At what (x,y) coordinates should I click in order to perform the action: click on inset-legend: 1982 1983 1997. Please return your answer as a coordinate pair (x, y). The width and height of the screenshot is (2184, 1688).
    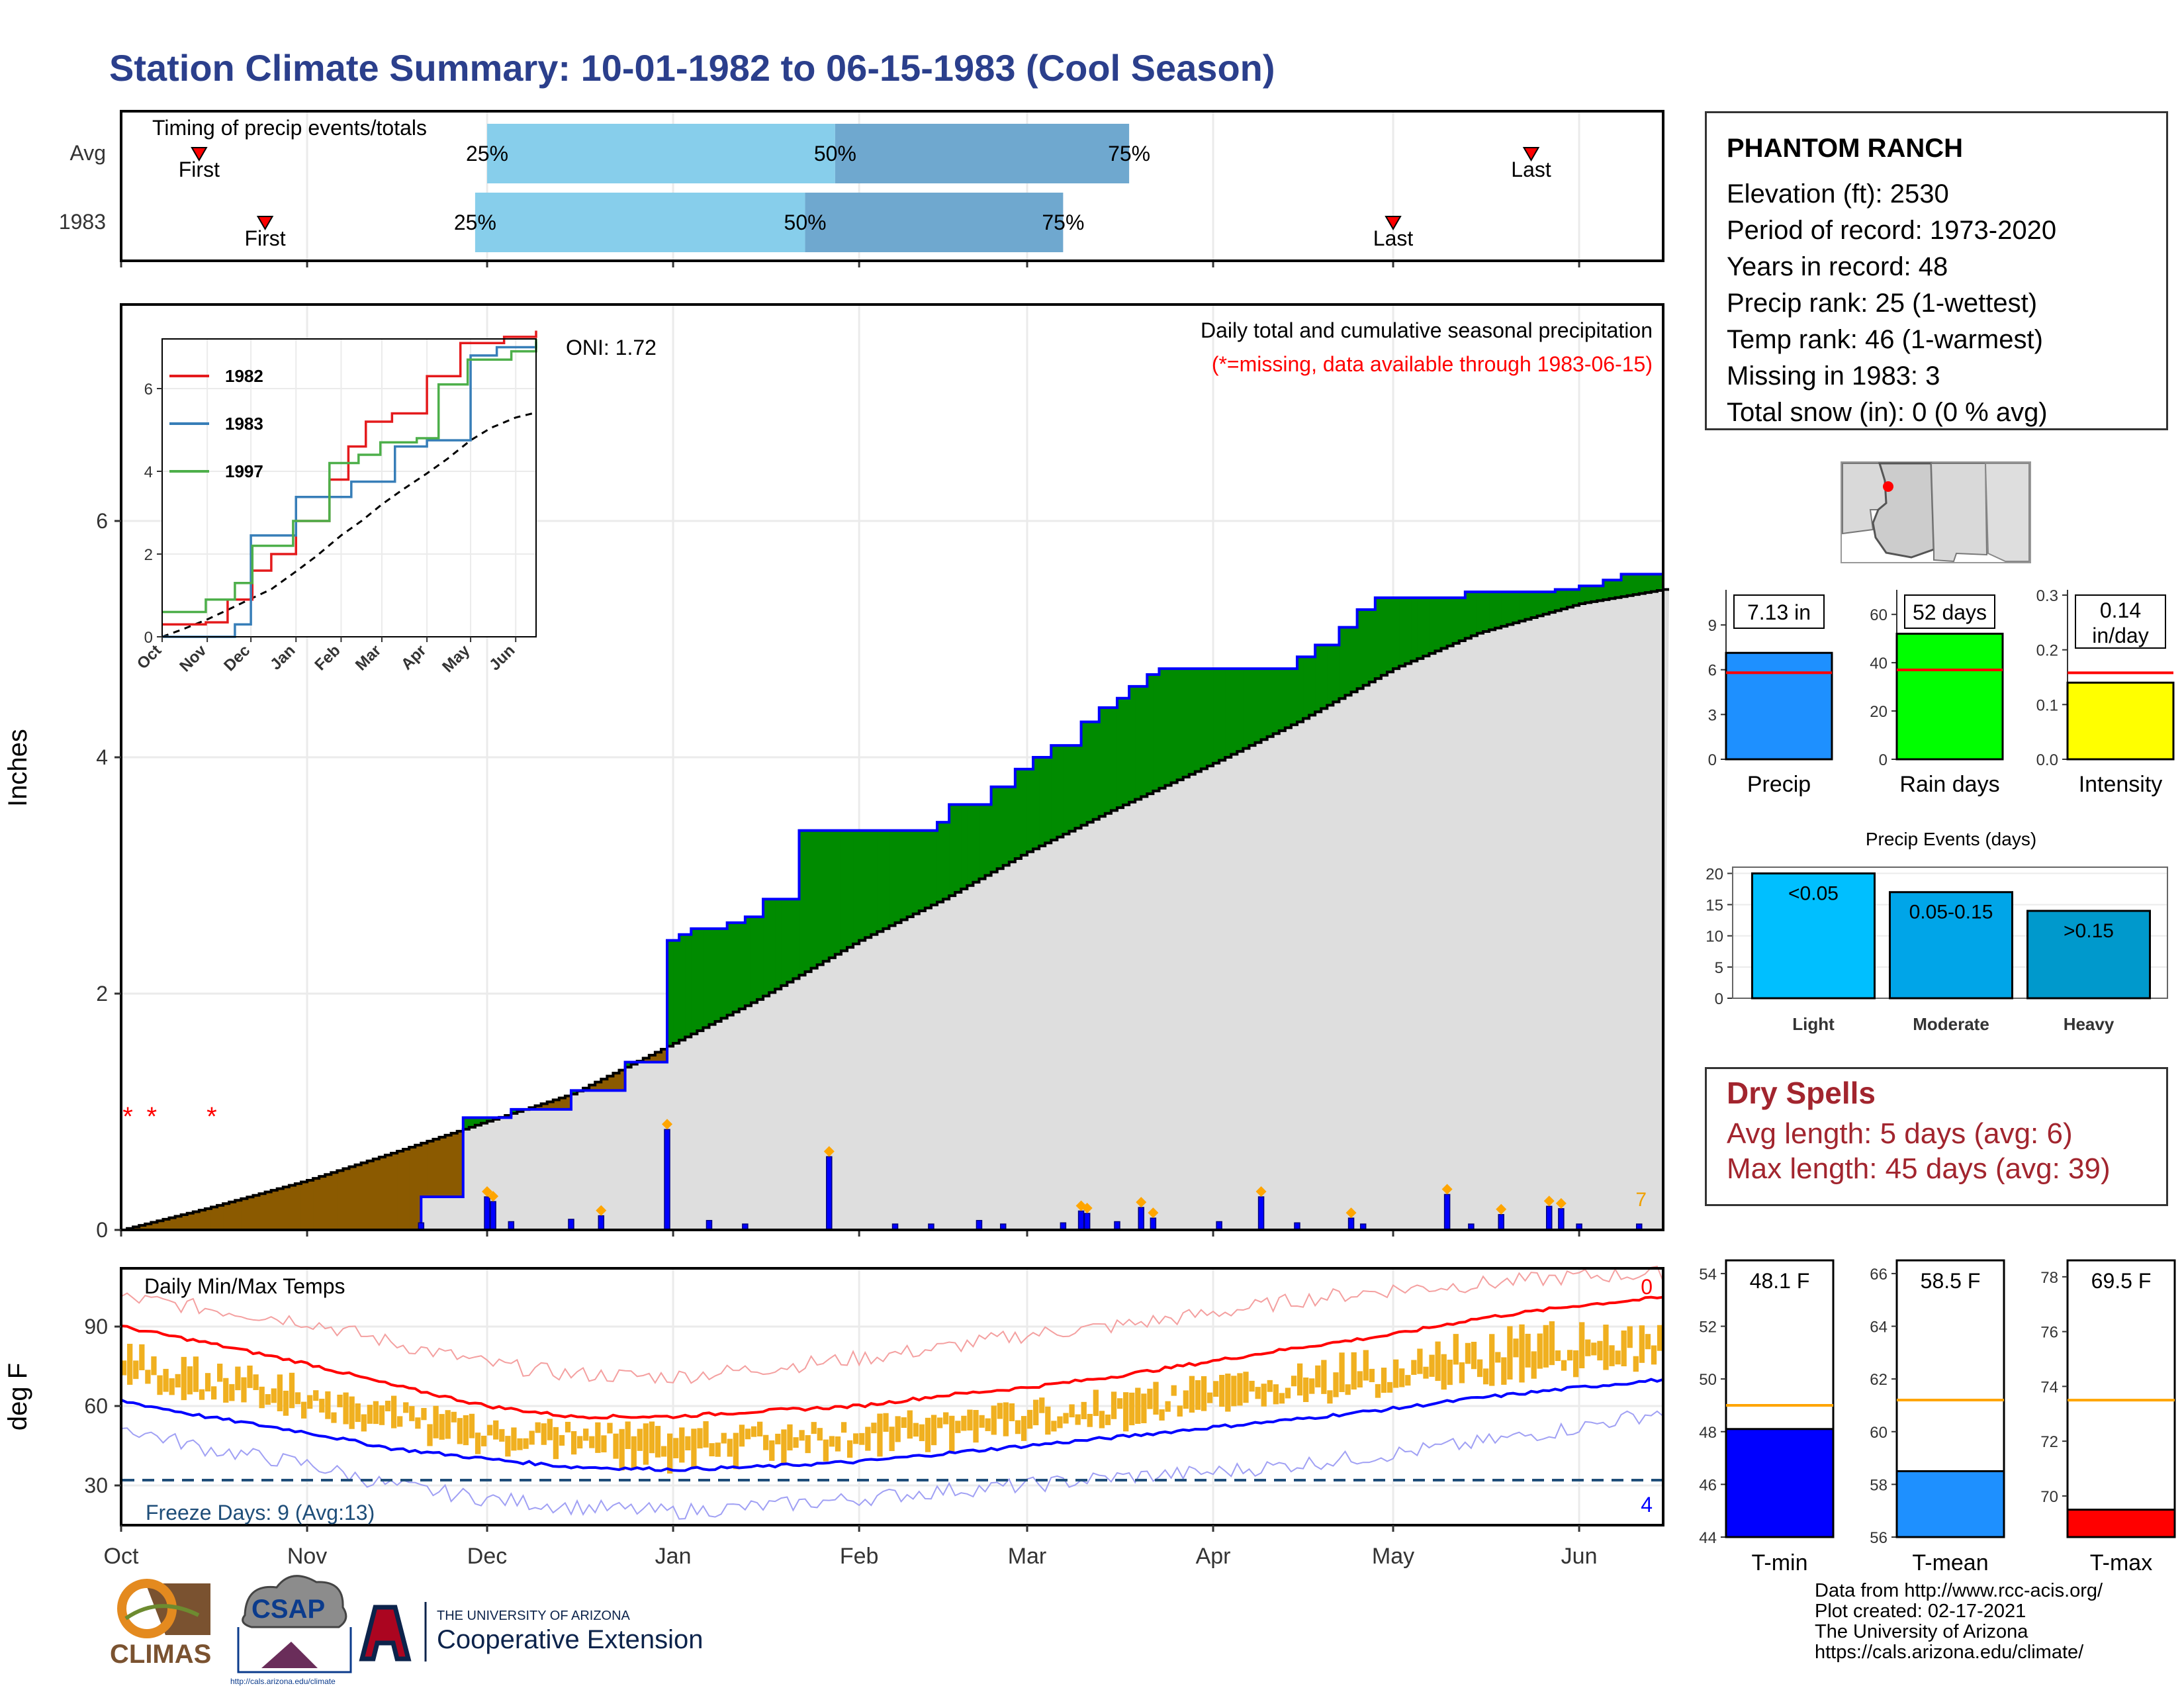
    Looking at the image, I should click on (216, 423).